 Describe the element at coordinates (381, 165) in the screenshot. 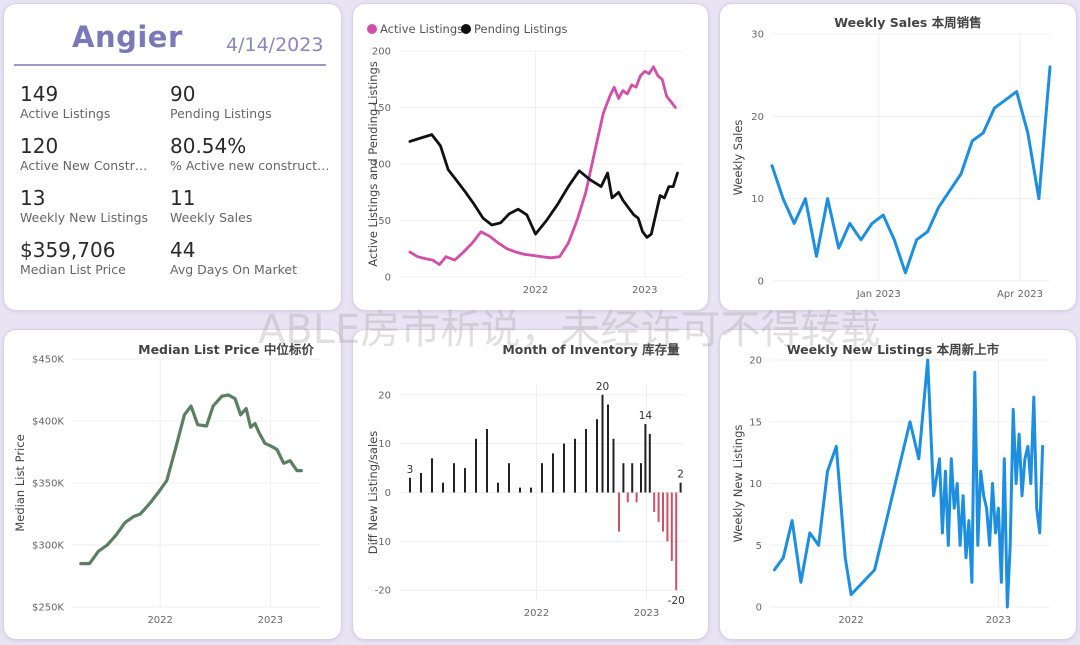

I see `y-tick-label: 100` at that location.